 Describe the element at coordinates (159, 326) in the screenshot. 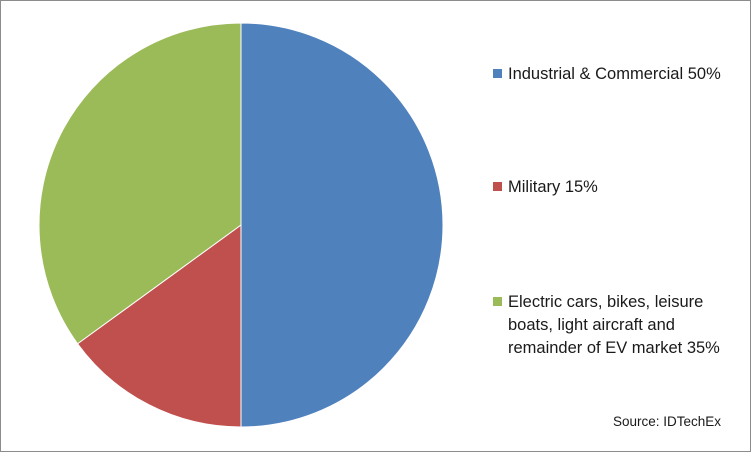

I see `pie-slice-military` at that location.